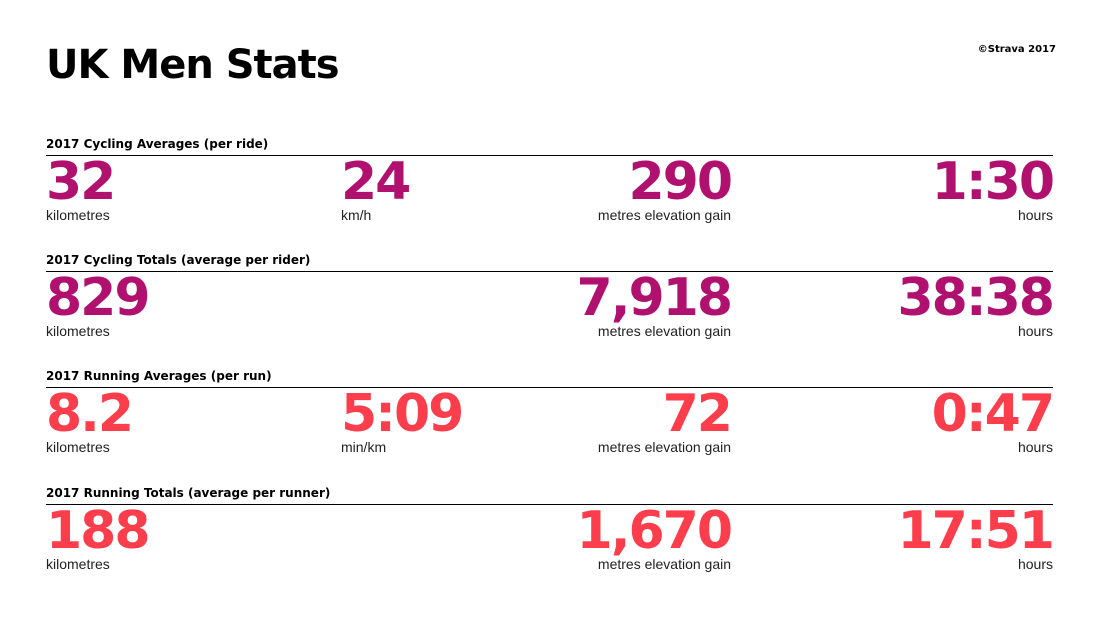  I want to click on copyright-notice: ©Strava 2017, so click(1016, 49).